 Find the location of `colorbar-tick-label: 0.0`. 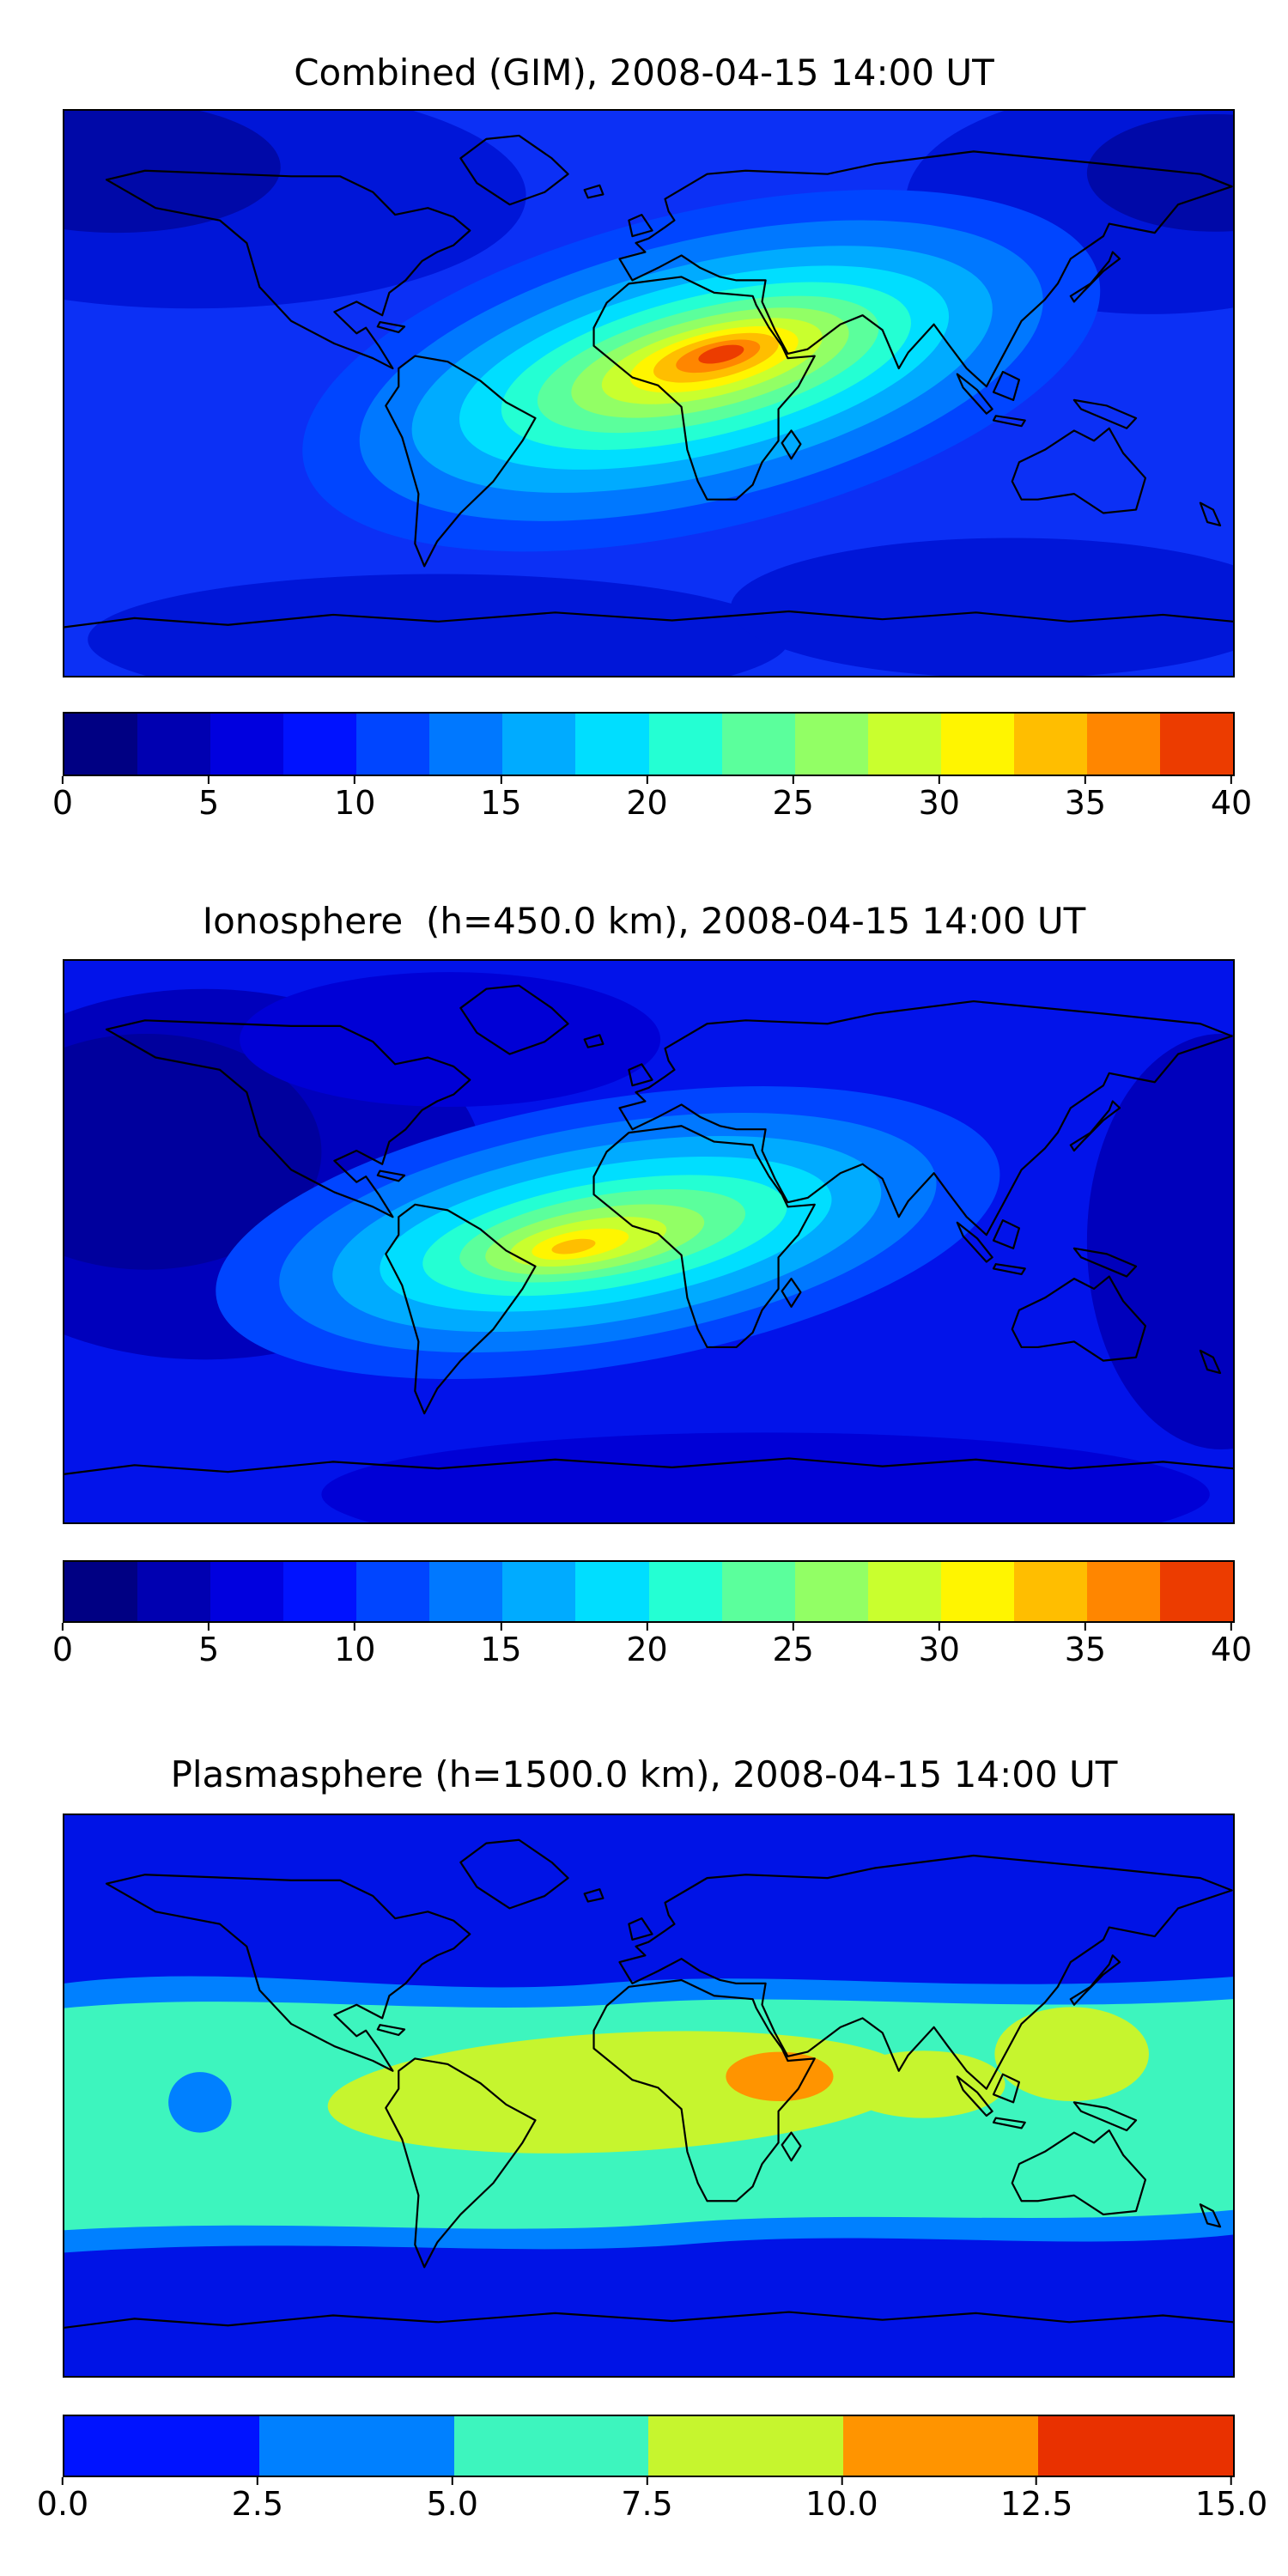

colorbar-tick-label: 0.0 is located at coordinates (62, 2499).